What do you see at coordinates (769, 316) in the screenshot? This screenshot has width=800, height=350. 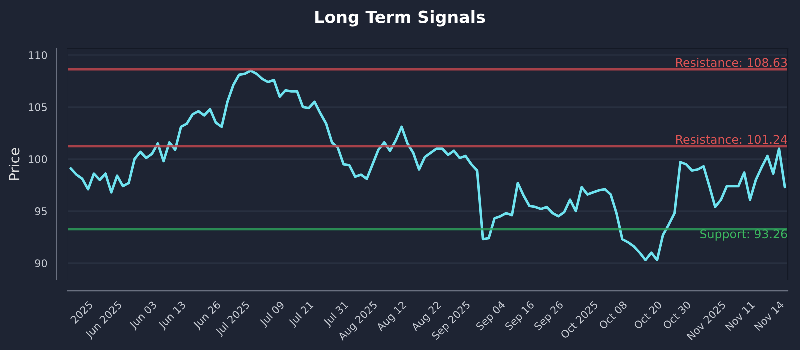 I see `x-tick-label: Nov 14` at bounding box center [769, 316].